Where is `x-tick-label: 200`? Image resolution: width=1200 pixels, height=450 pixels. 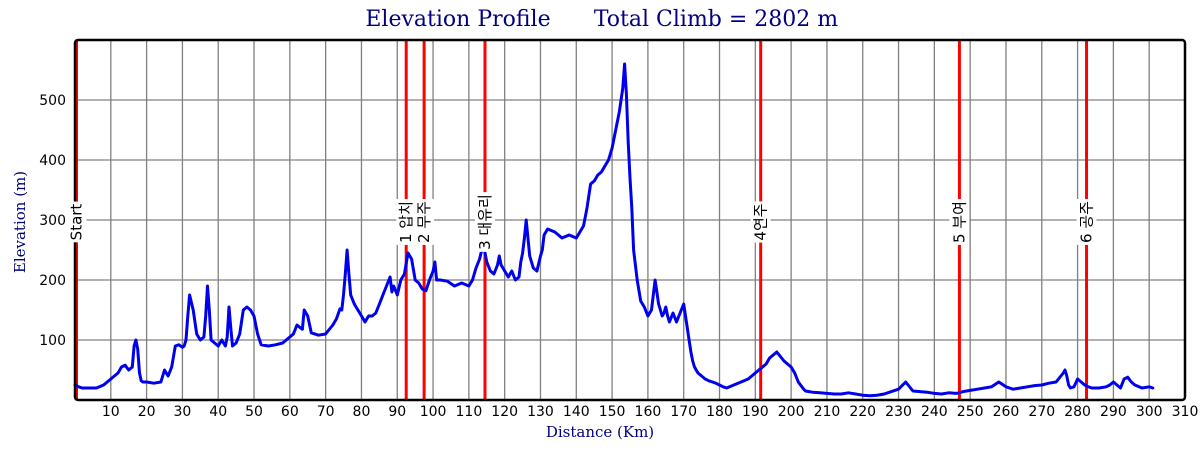
x-tick-label: 200 is located at coordinates (791, 412).